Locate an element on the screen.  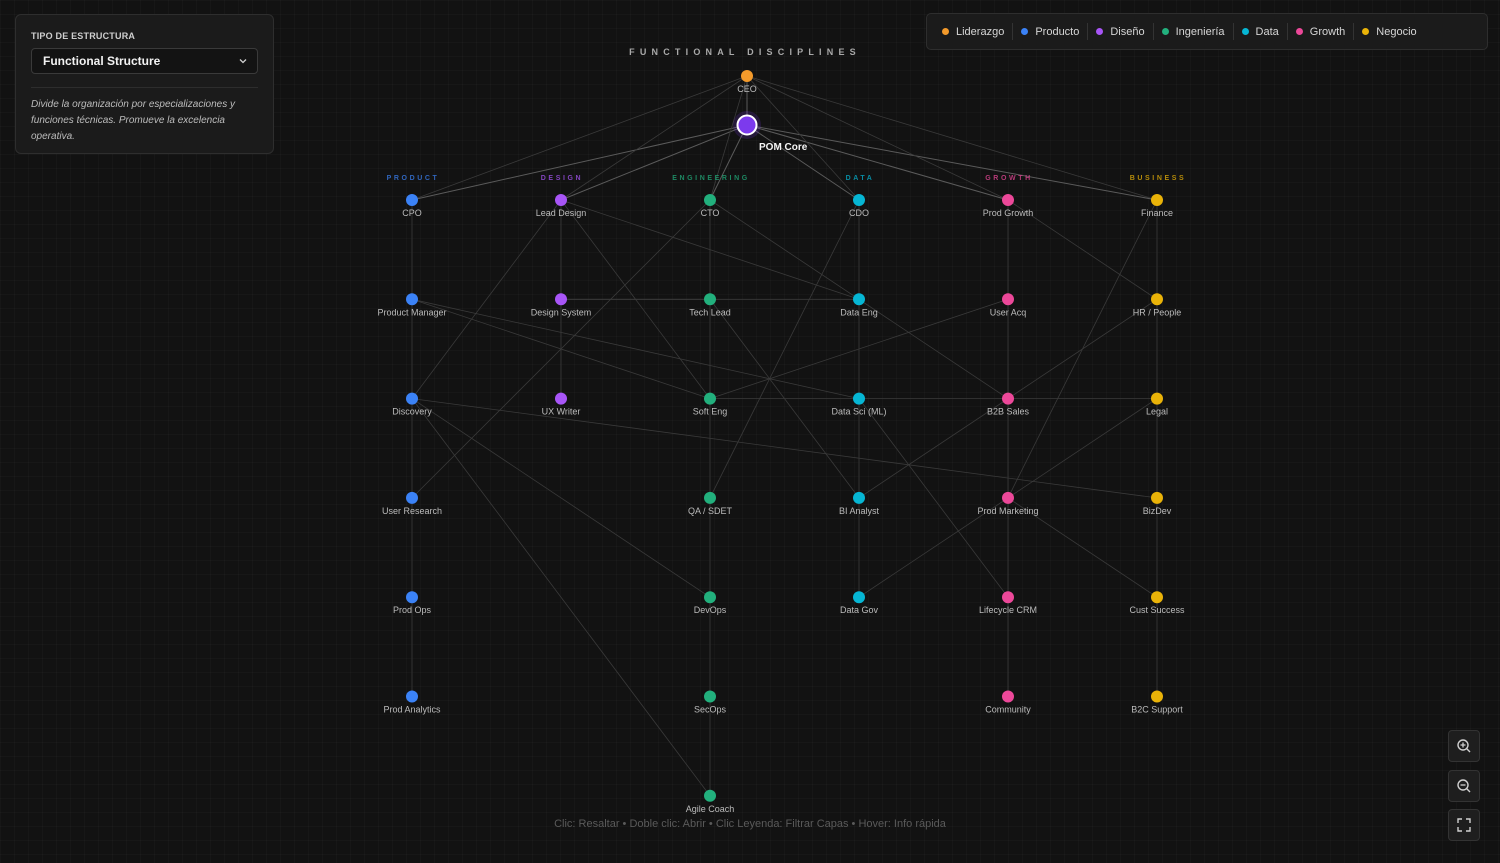
node-b2c-support: B2C Support is located at coordinates (1157, 702).